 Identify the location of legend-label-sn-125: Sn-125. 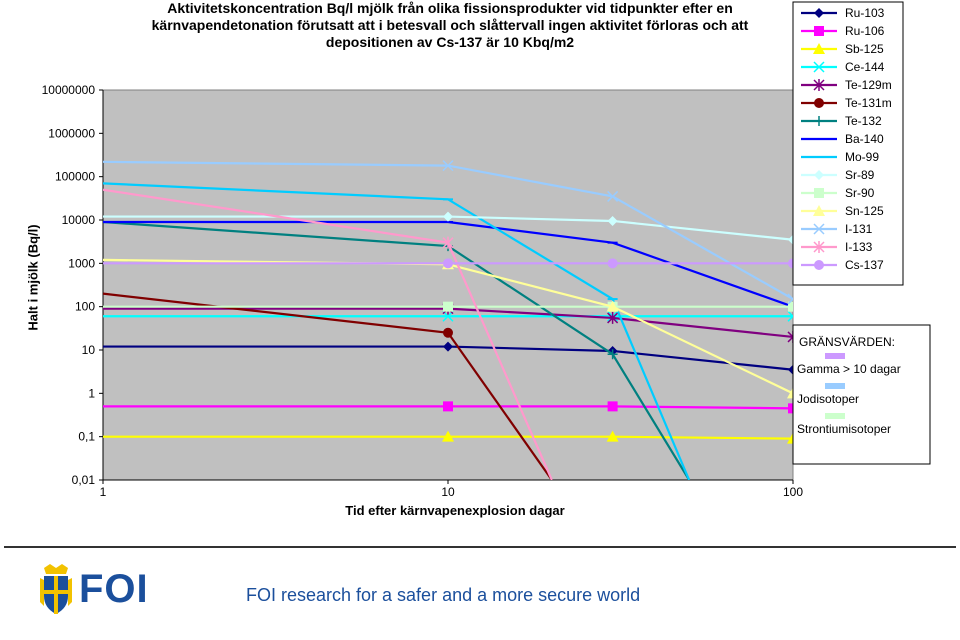
(864, 211).